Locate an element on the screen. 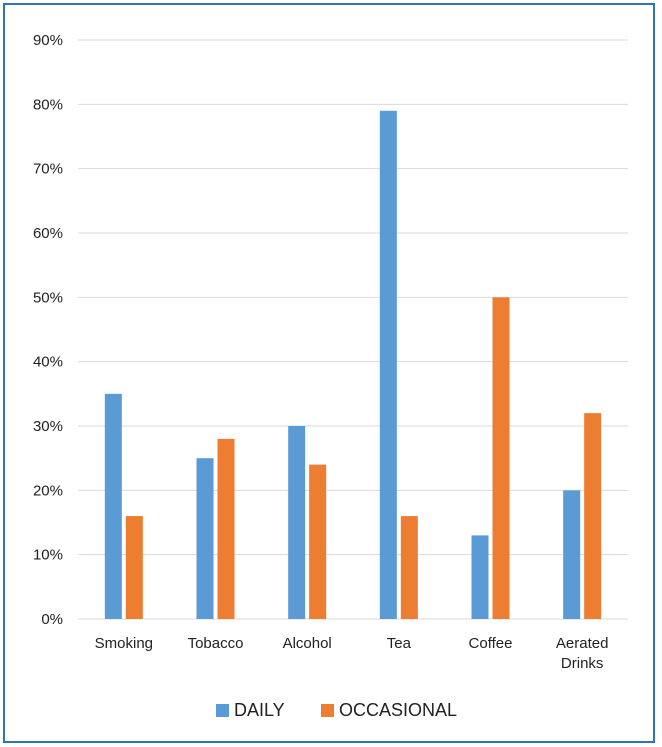 The image size is (662, 747). y-tick-label: 30% is located at coordinates (48, 426).